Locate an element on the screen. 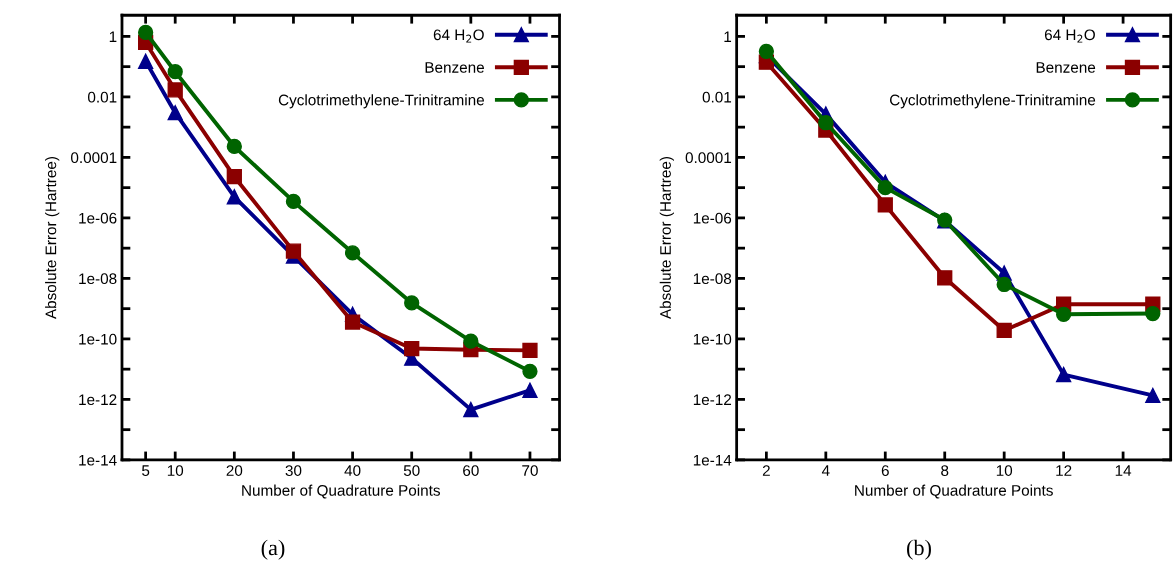 This screenshot has width=1173, height=565. x-tick-label: 6 is located at coordinates (885, 470).